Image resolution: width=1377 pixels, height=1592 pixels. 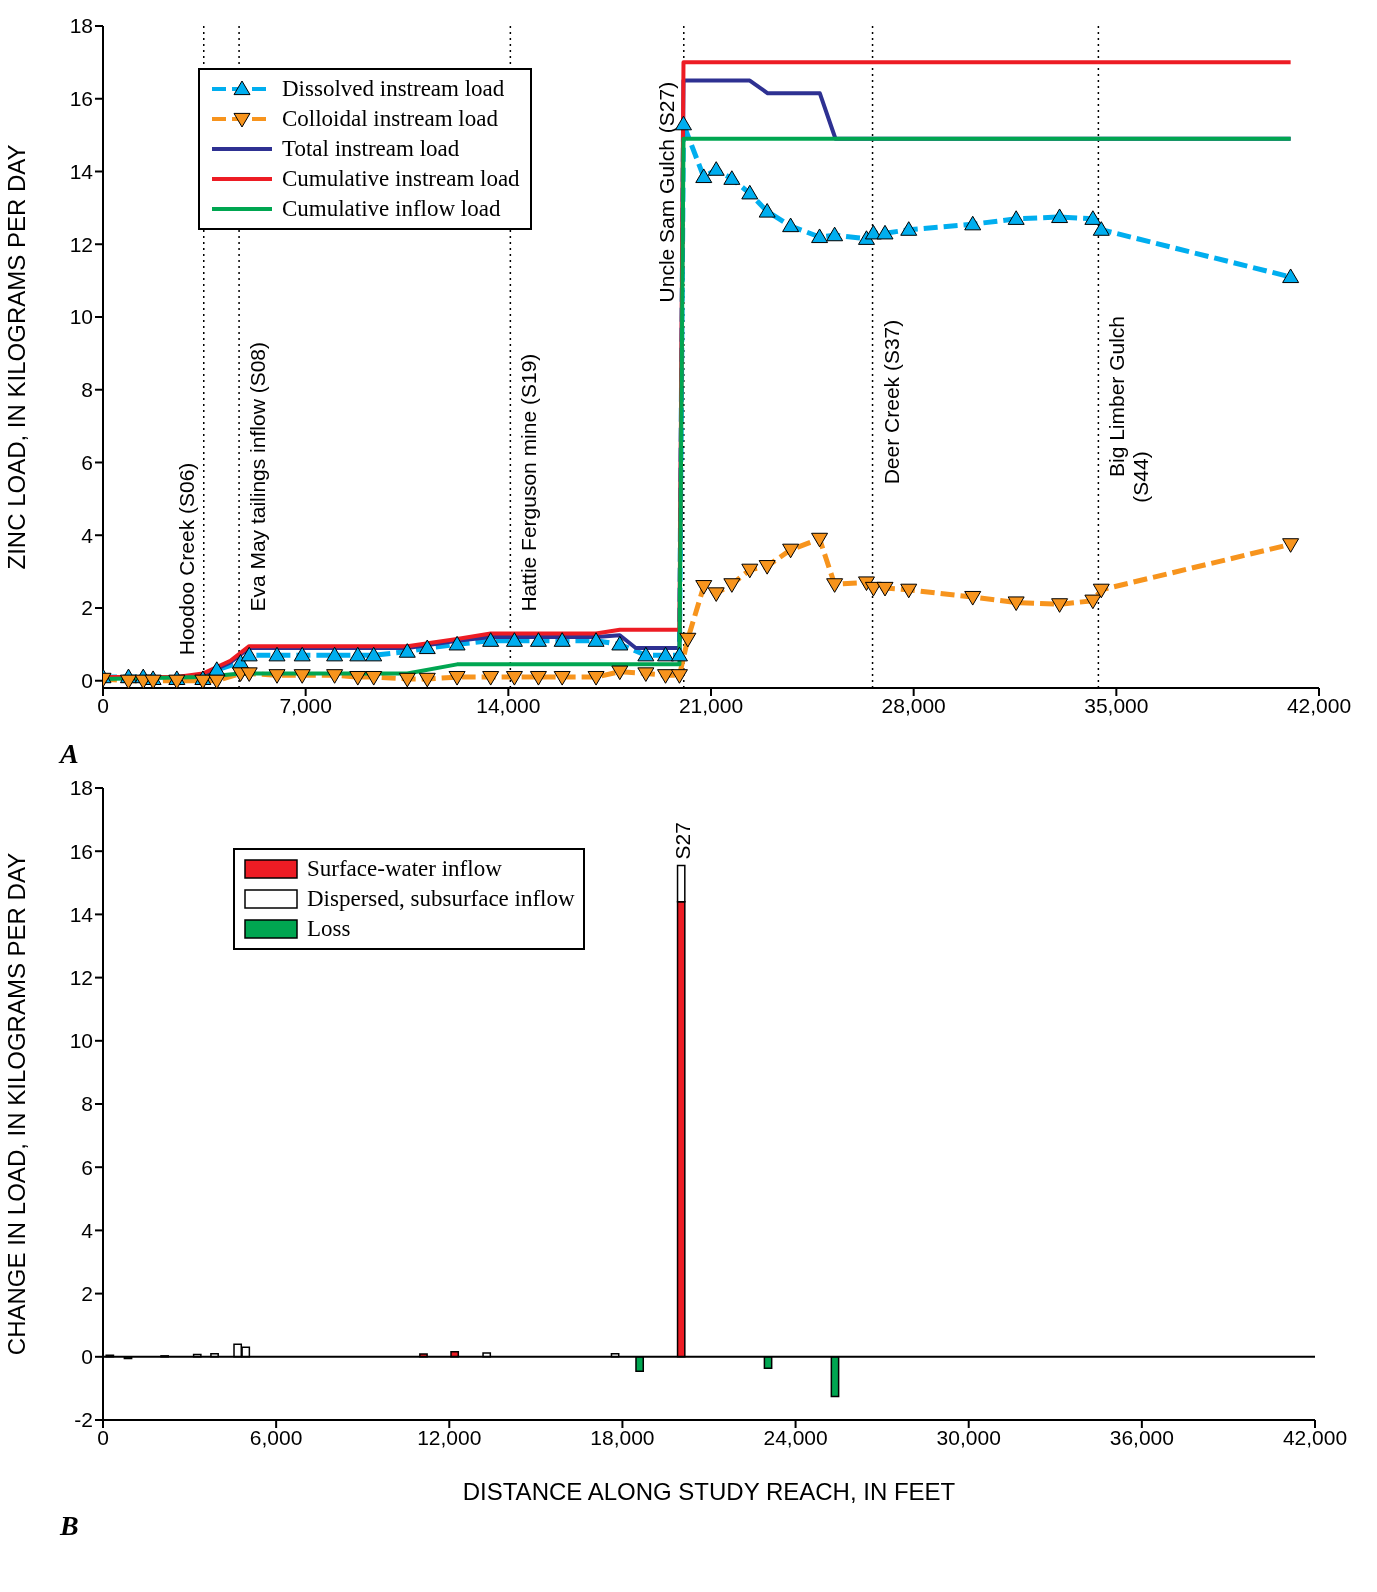 What do you see at coordinates (391, 209) in the screenshot?
I see `legend-label: Cumulative inflow load` at bounding box center [391, 209].